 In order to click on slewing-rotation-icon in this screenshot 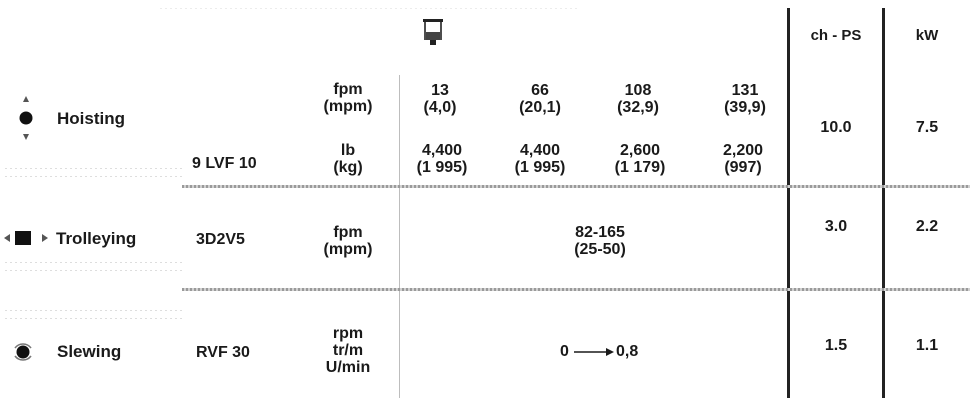, I will do `click(23, 354)`.